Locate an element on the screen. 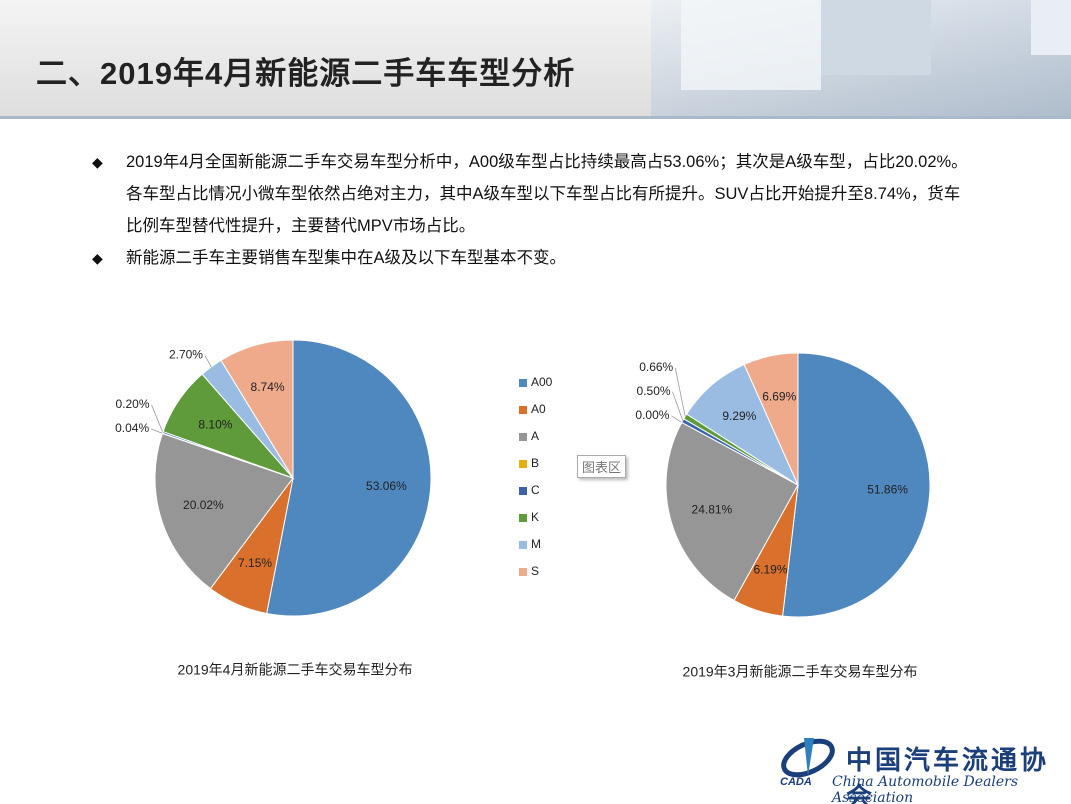 The height and width of the screenshot is (804, 1071). logo-name-cn: 中国汽车流通协会 is located at coordinates (948, 775).